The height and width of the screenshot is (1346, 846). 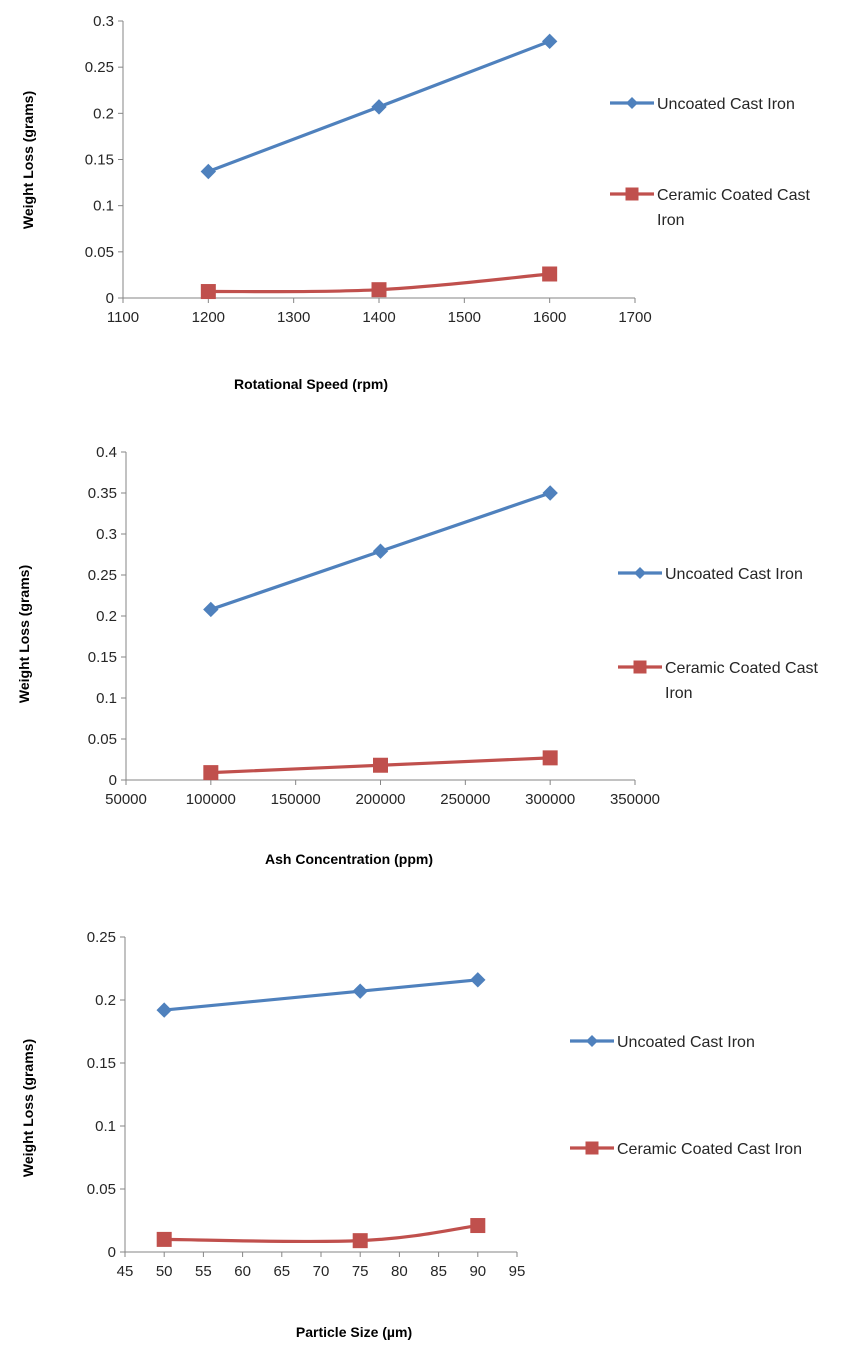 What do you see at coordinates (293, 317) in the screenshot?
I see `x-tick-label: 1300` at bounding box center [293, 317].